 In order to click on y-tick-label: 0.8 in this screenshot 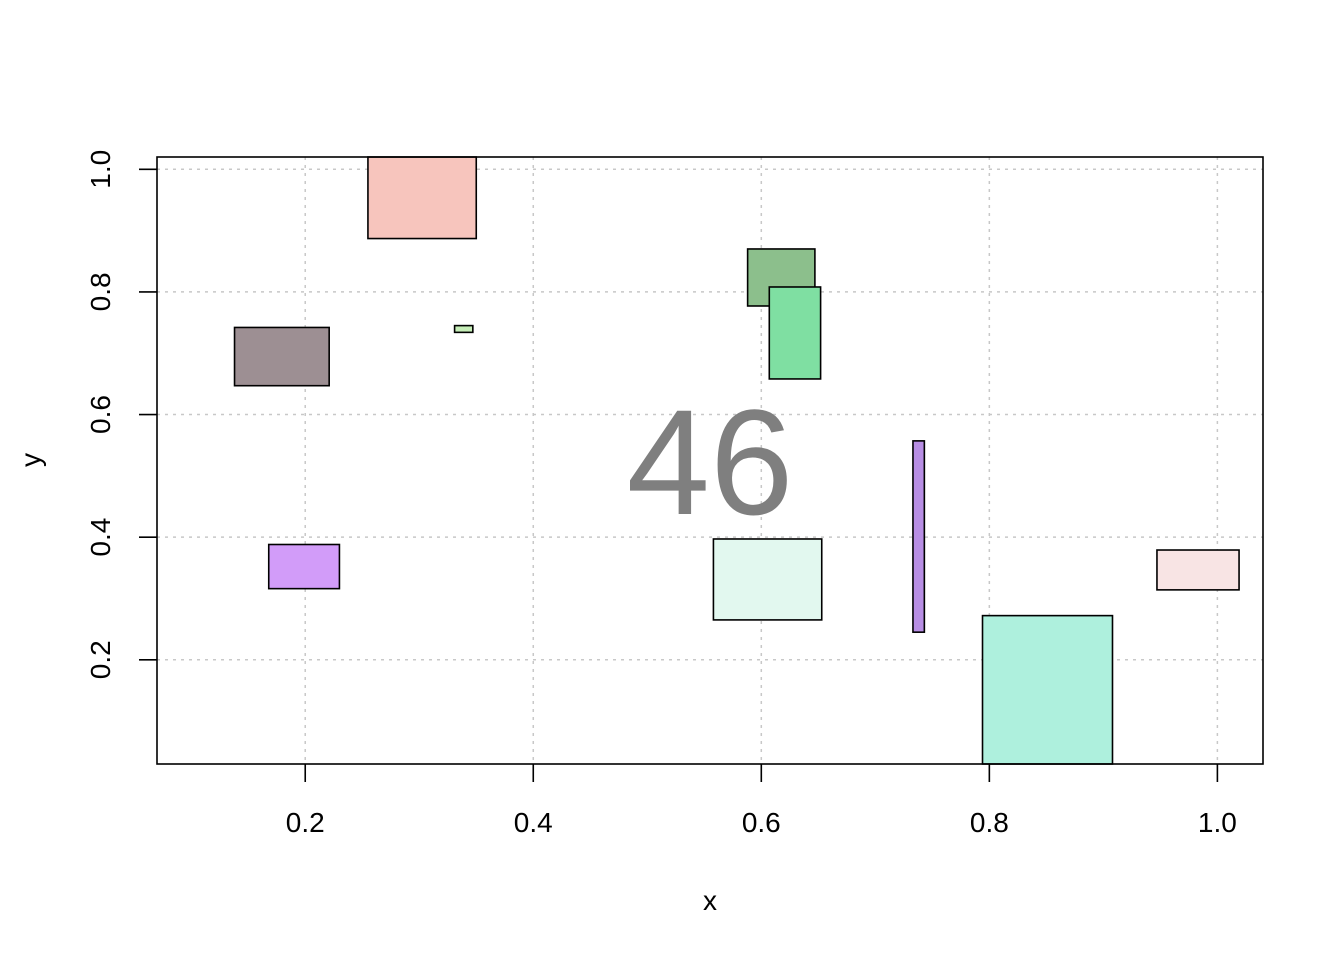, I will do `click(100, 291)`.